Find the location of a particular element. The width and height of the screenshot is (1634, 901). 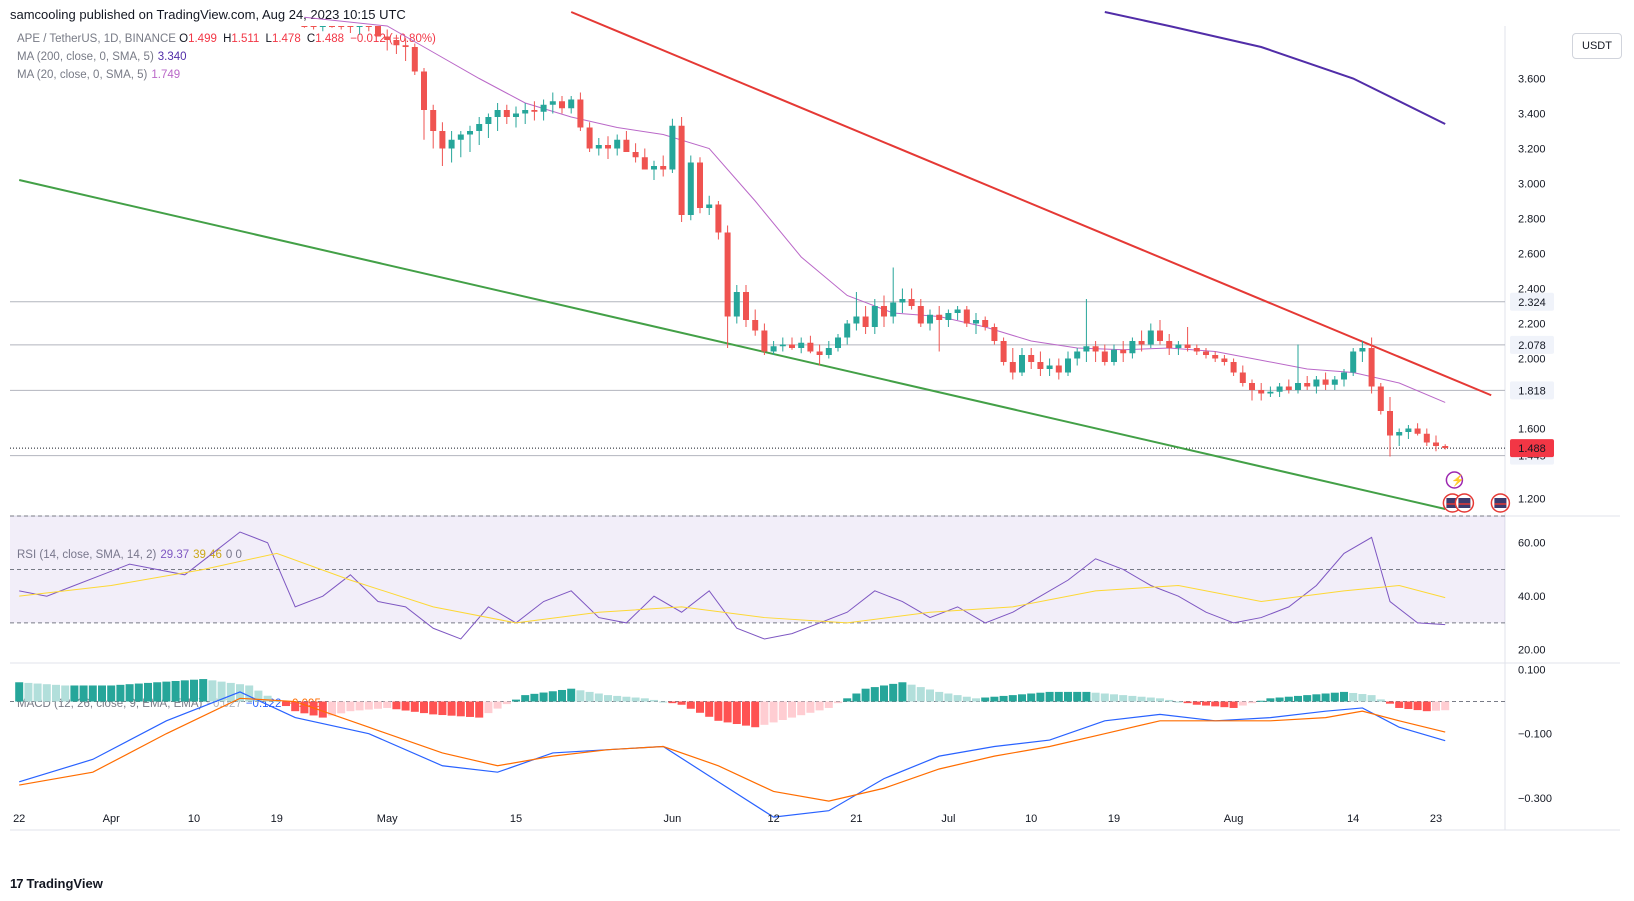

open-value: 1.499 is located at coordinates (202, 39).